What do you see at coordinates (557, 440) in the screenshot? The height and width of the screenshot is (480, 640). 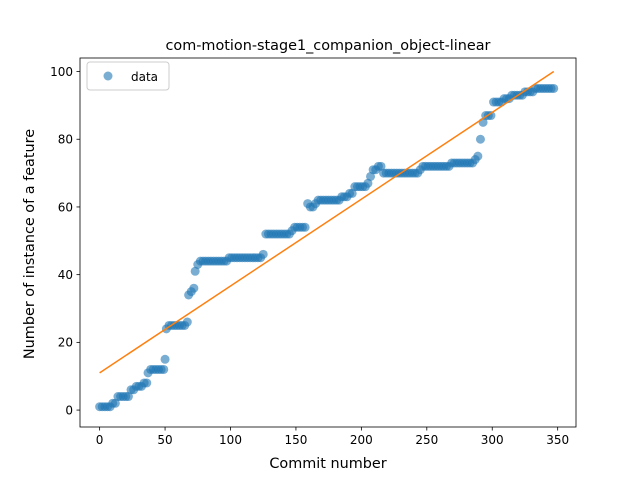 I see `x-tick-label: 350` at bounding box center [557, 440].